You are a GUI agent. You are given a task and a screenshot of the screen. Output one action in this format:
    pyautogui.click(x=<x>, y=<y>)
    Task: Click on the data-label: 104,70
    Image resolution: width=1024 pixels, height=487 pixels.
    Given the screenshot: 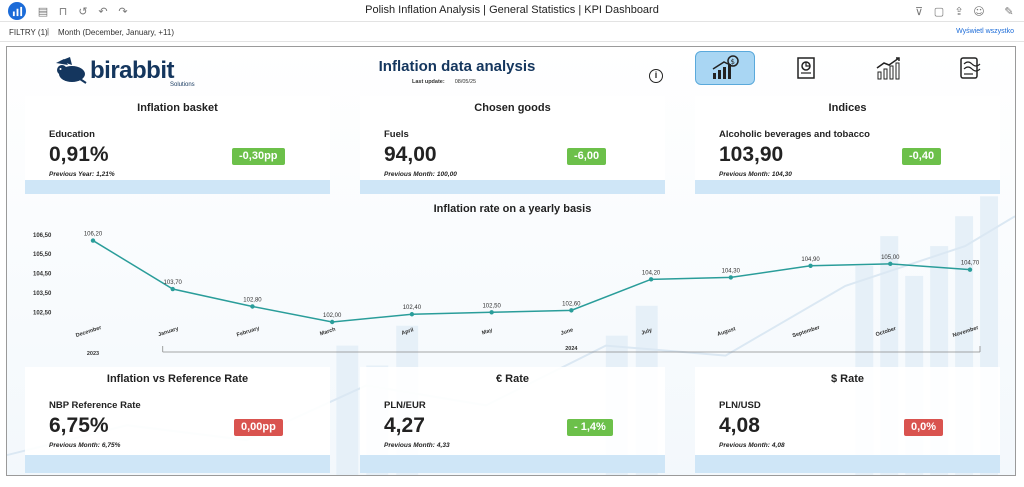 What is the action you would take?
    pyautogui.click(x=970, y=264)
    